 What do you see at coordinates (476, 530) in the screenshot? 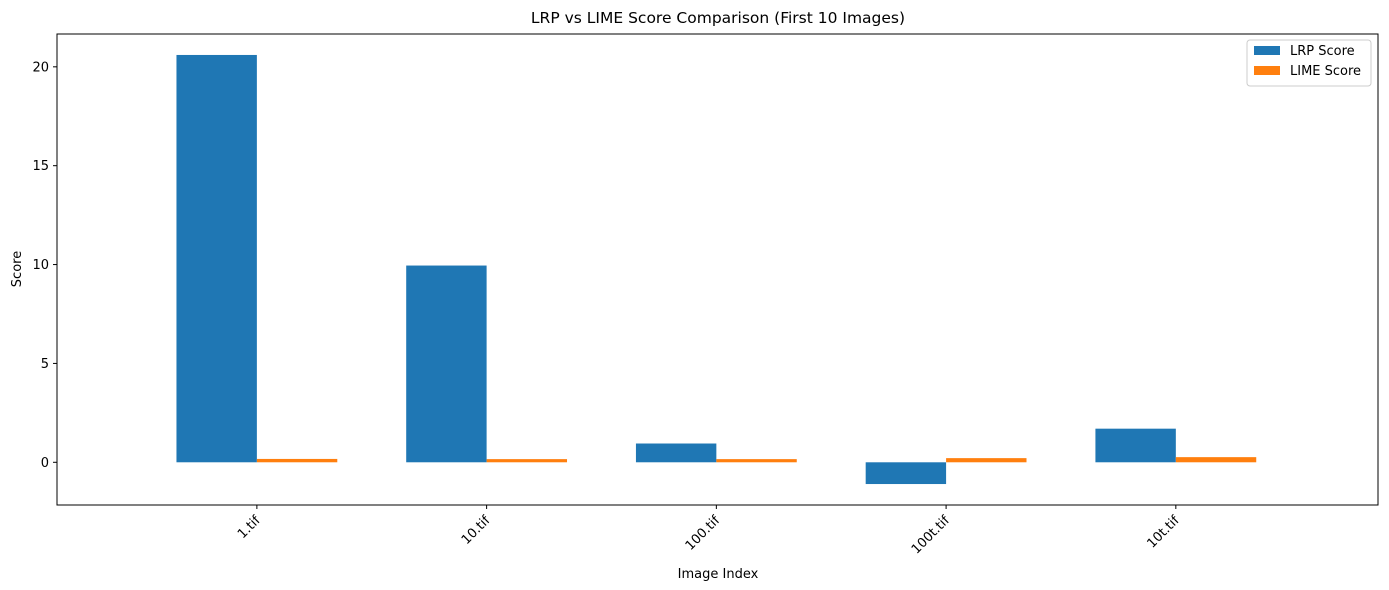
I see `x-tick-label: 10.tif` at bounding box center [476, 530].